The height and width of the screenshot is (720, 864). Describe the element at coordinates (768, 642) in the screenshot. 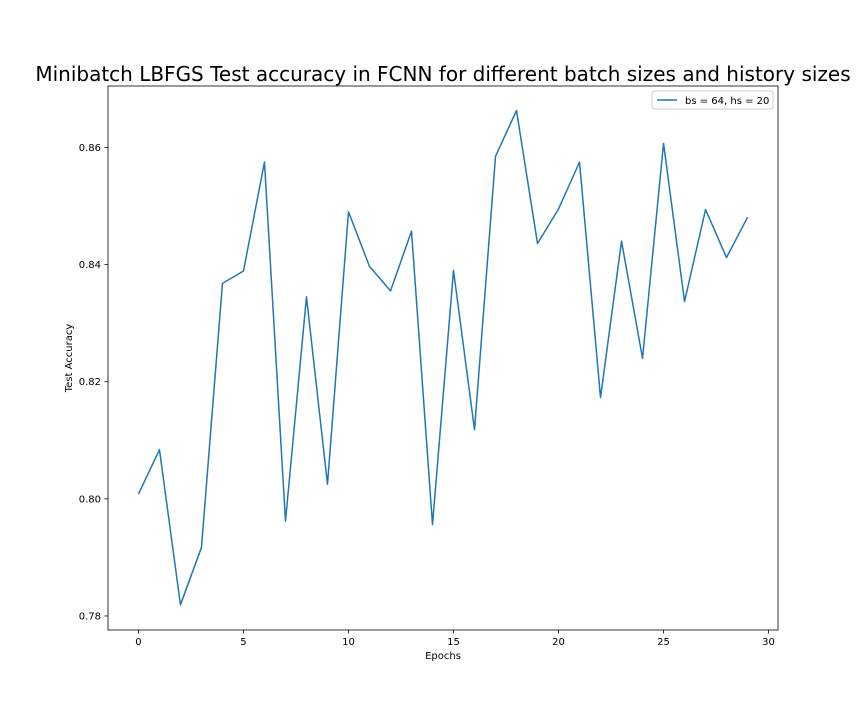

I see `x-tick-label: 30` at that location.